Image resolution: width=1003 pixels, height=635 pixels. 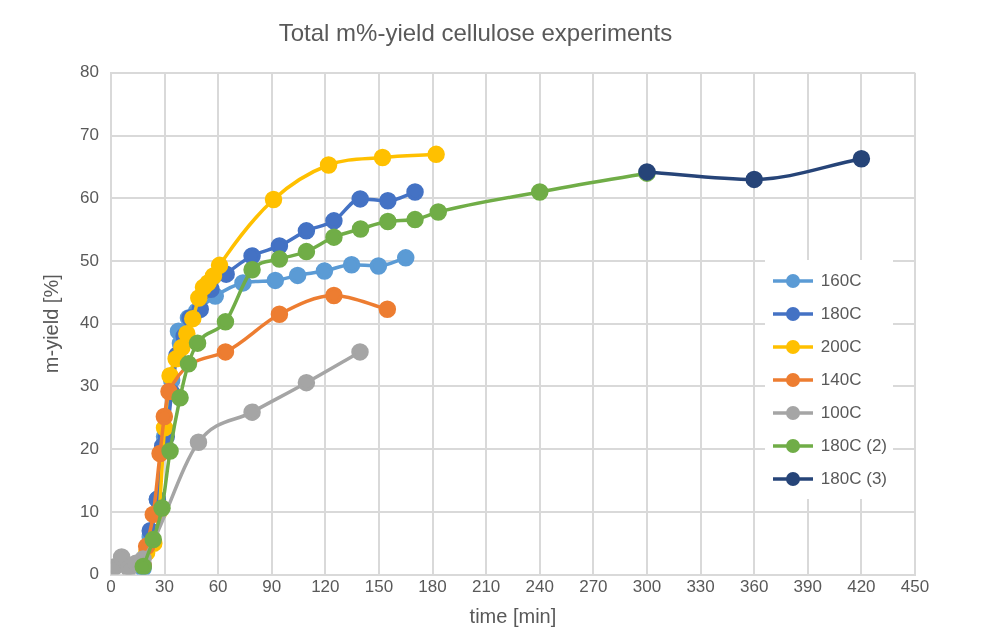 I want to click on x-tick-label: 0, so click(x=111, y=587).